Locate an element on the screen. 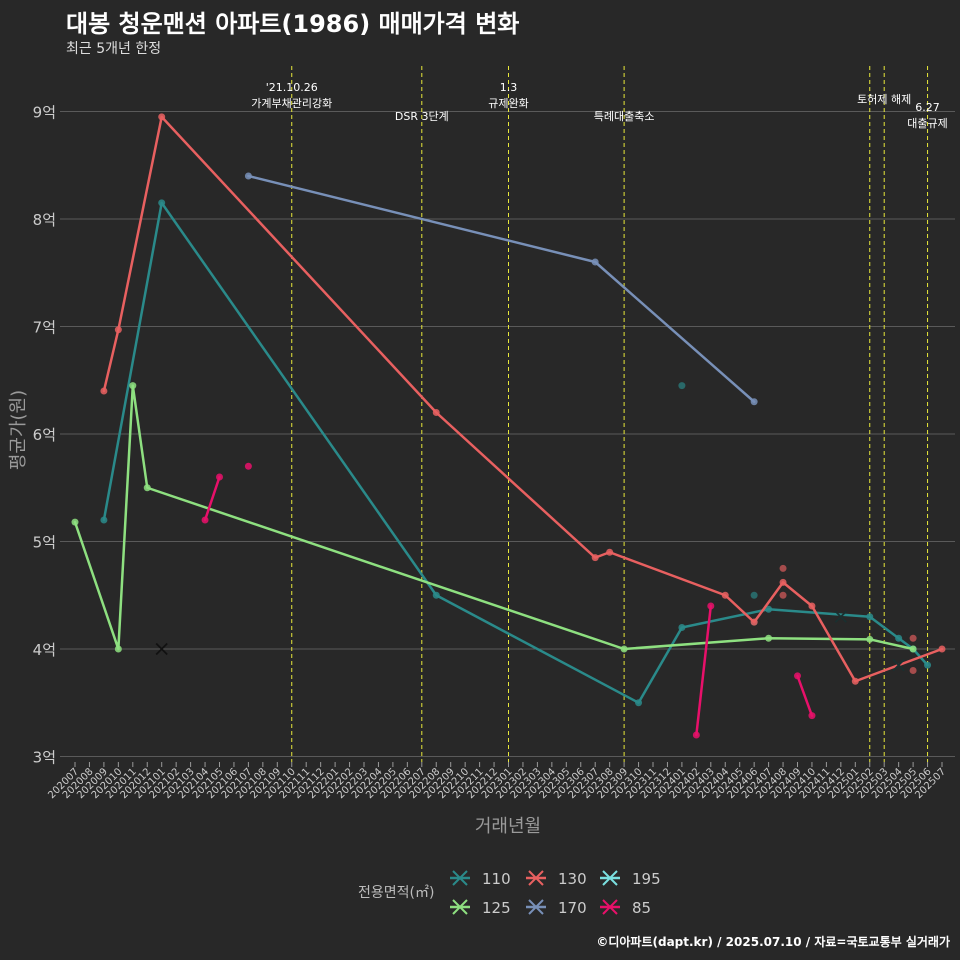 The image size is (960, 960). legend-label: 130 is located at coordinates (572, 879).